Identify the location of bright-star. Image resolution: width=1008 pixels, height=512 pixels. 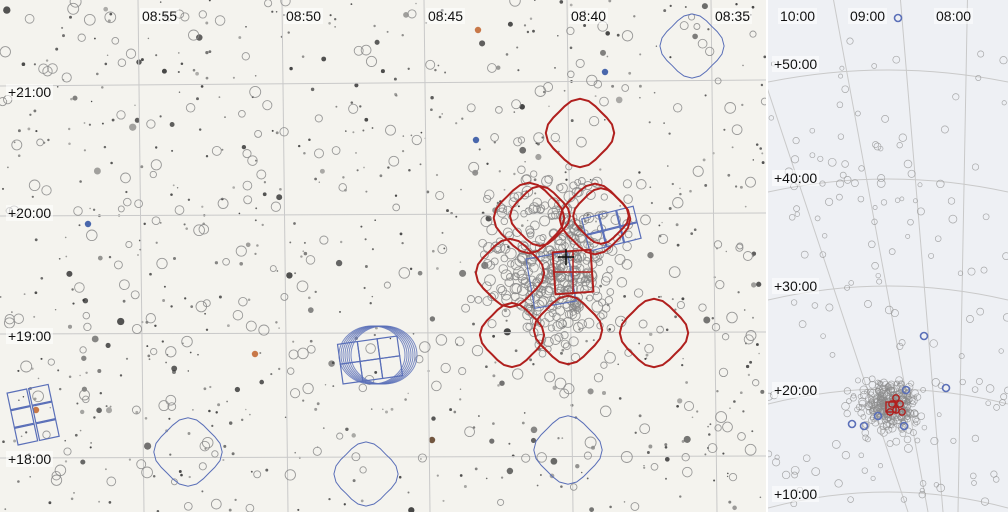
(88, 224).